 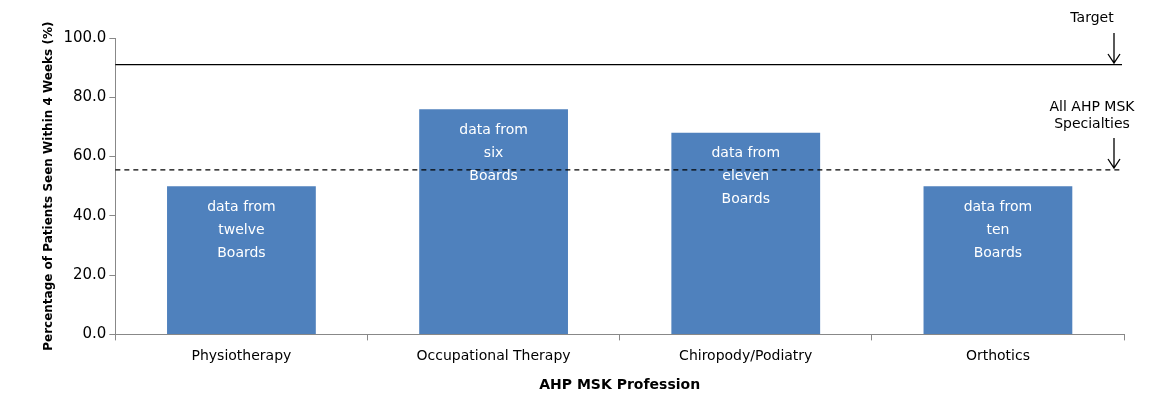 What do you see at coordinates (746, 355) in the screenshot?
I see `x-tick-label: Chiropody/Podiatry` at bounding box center [746, 355].